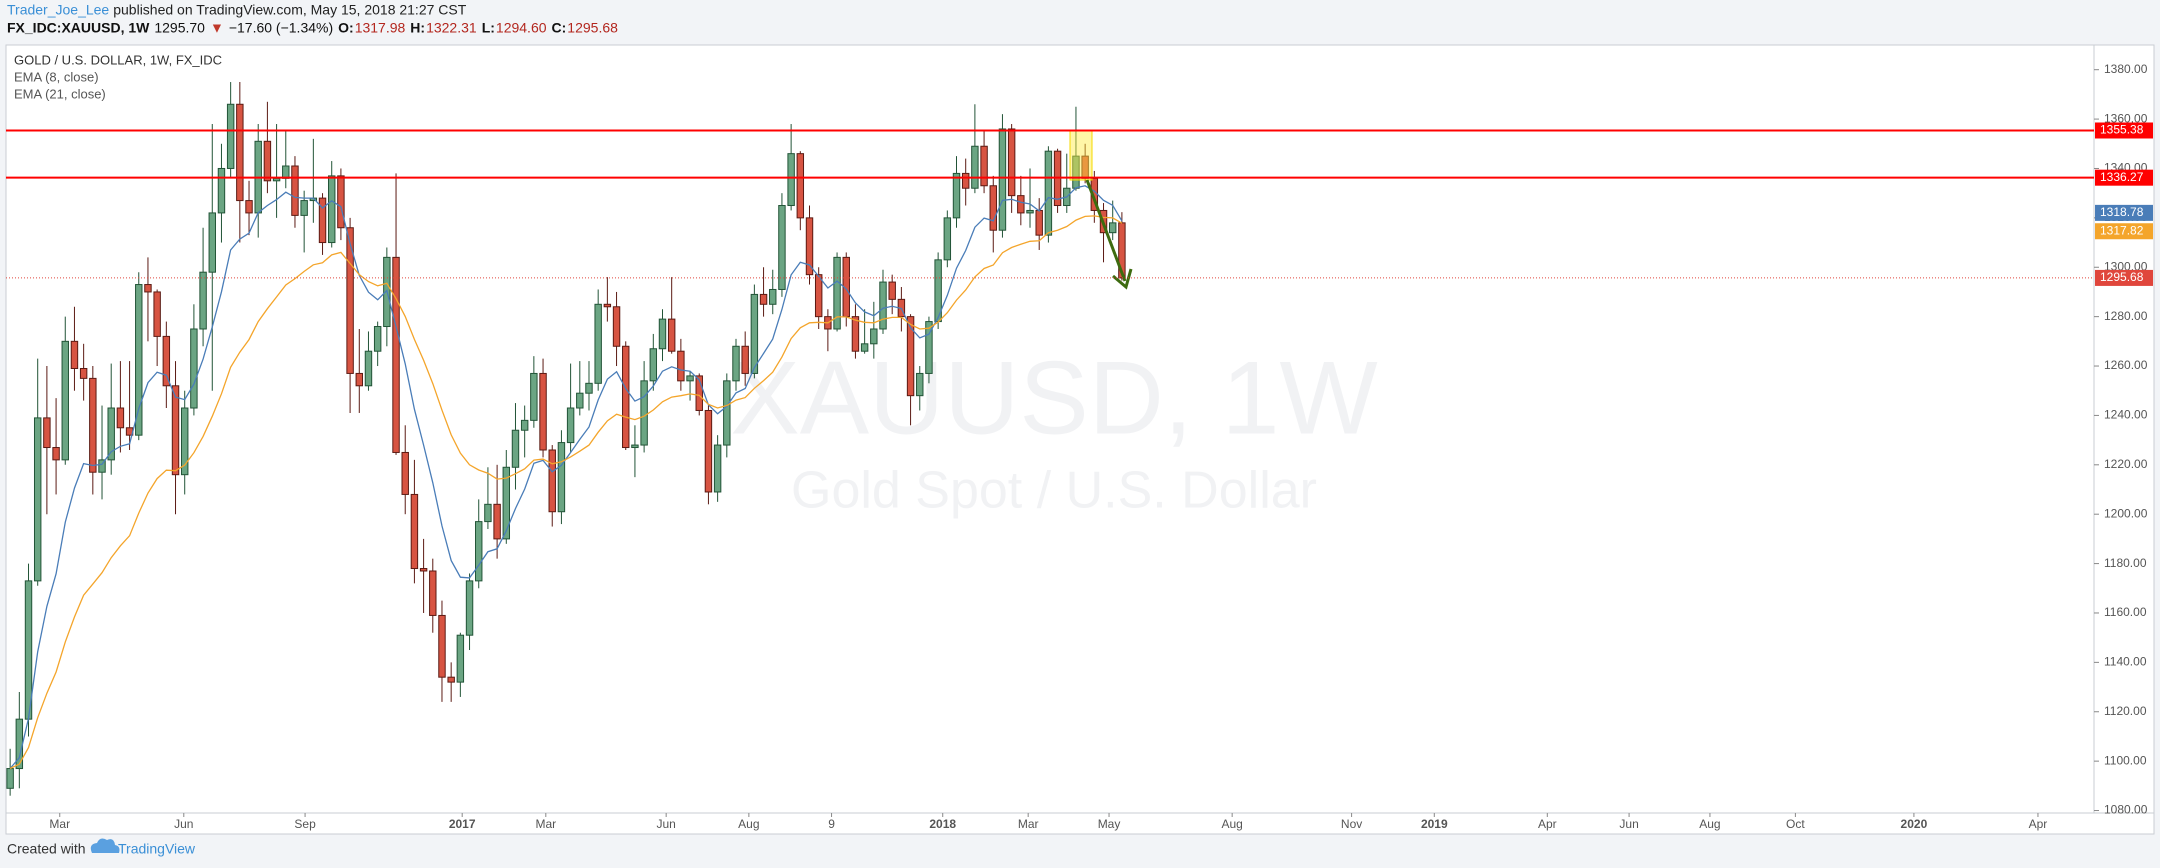 The width and height of the screenshot is (2160, 868). What do you see at coordinates (2126, 810) in the screenshot?
I see `y-tick-label: 1080.00` at bounding box center [2126, 810].